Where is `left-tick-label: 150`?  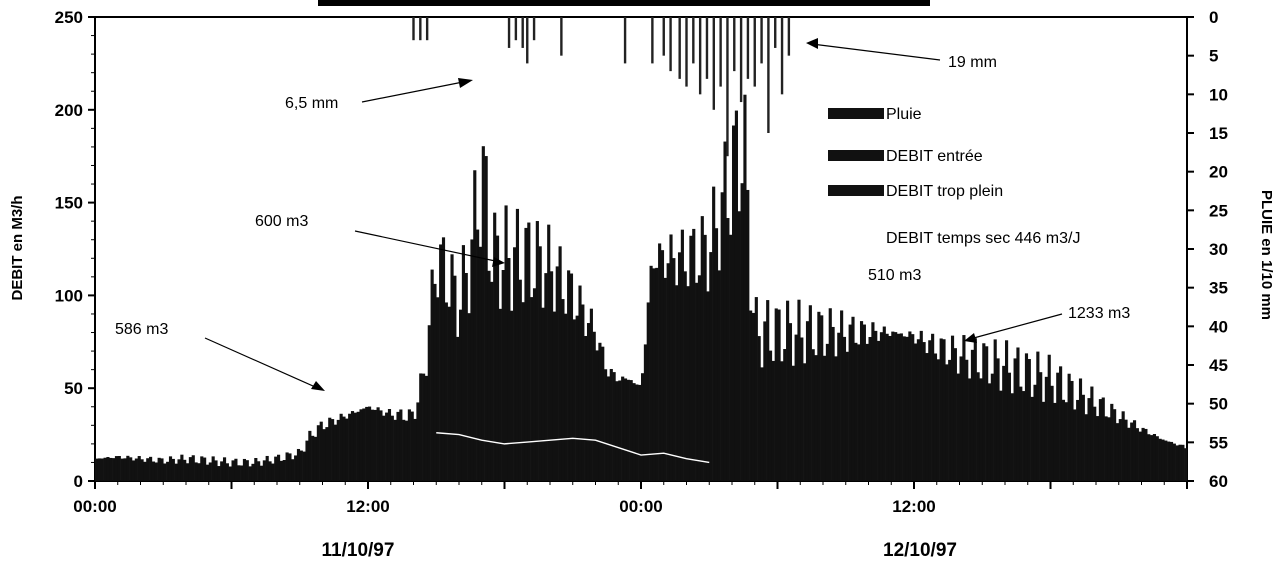
left-tick-label: 150 is located at coordinates (69, 203).